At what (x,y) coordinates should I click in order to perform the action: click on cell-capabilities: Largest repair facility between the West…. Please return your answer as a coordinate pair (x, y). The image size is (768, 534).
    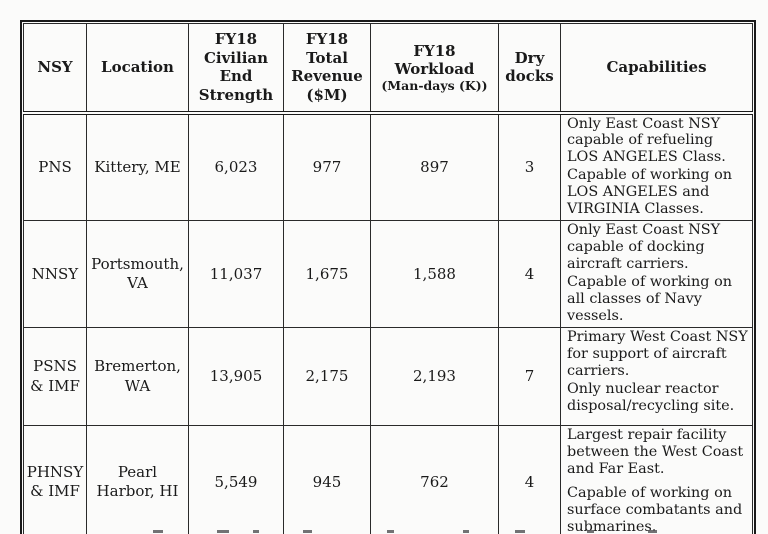
    Looking at the image, I should click on (656, 479).